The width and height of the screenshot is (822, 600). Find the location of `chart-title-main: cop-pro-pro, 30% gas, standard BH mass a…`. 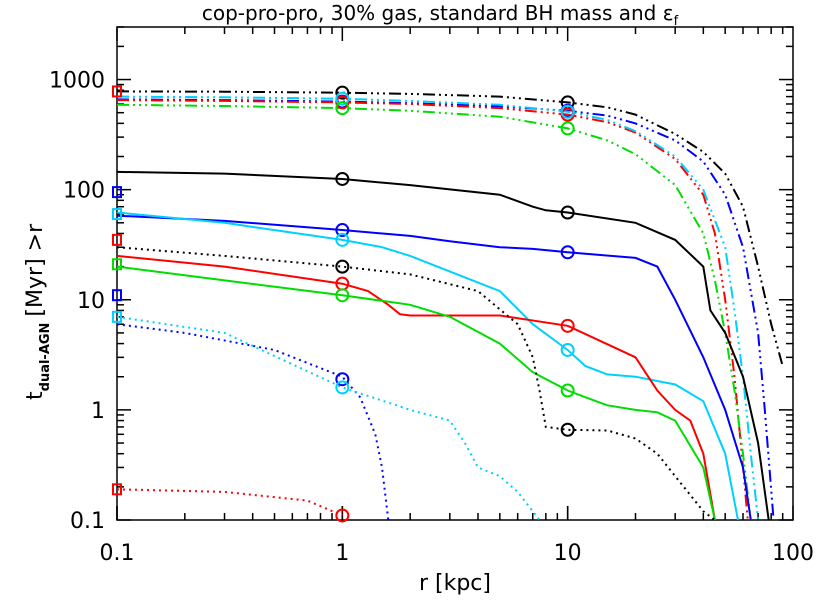

chart-title-main: cop-pro-pro, 30% gas, standard BH mass a… is located at coordinates (438, 13).